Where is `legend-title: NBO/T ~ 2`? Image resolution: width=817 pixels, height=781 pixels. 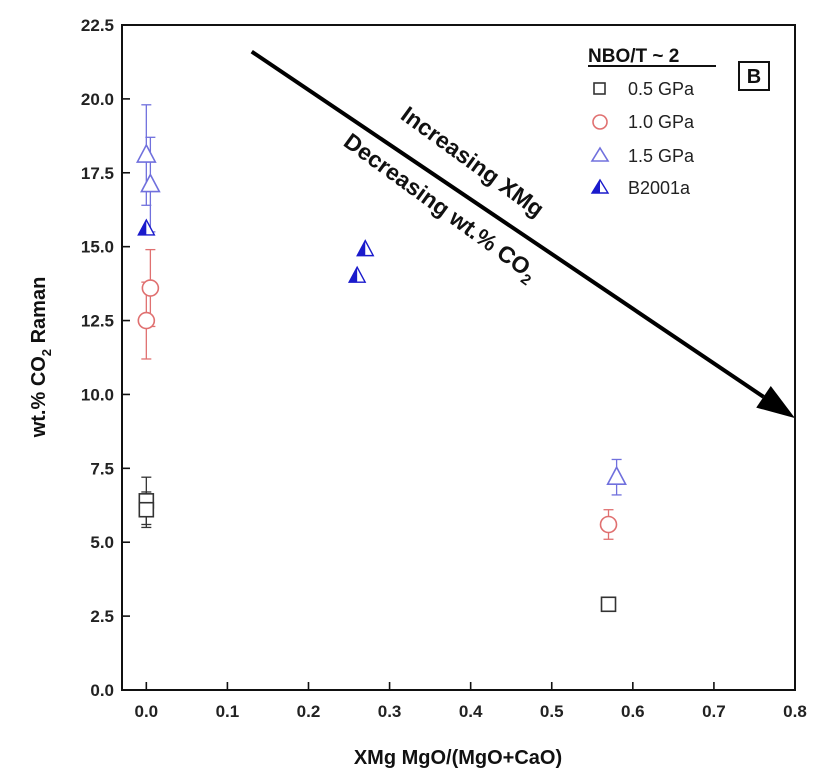
legend-title: NBO/T ~ 2 is located at coordinates (633, 56).